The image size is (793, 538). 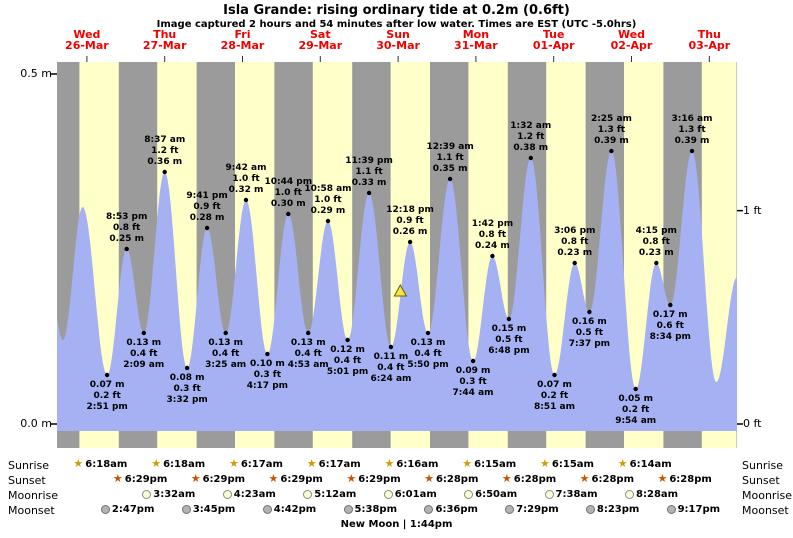 What do you see at coordinates (31, 510) in the screenshot?
I see `almanac-row-label-left: Moonset` at bounding box center [31, 510].